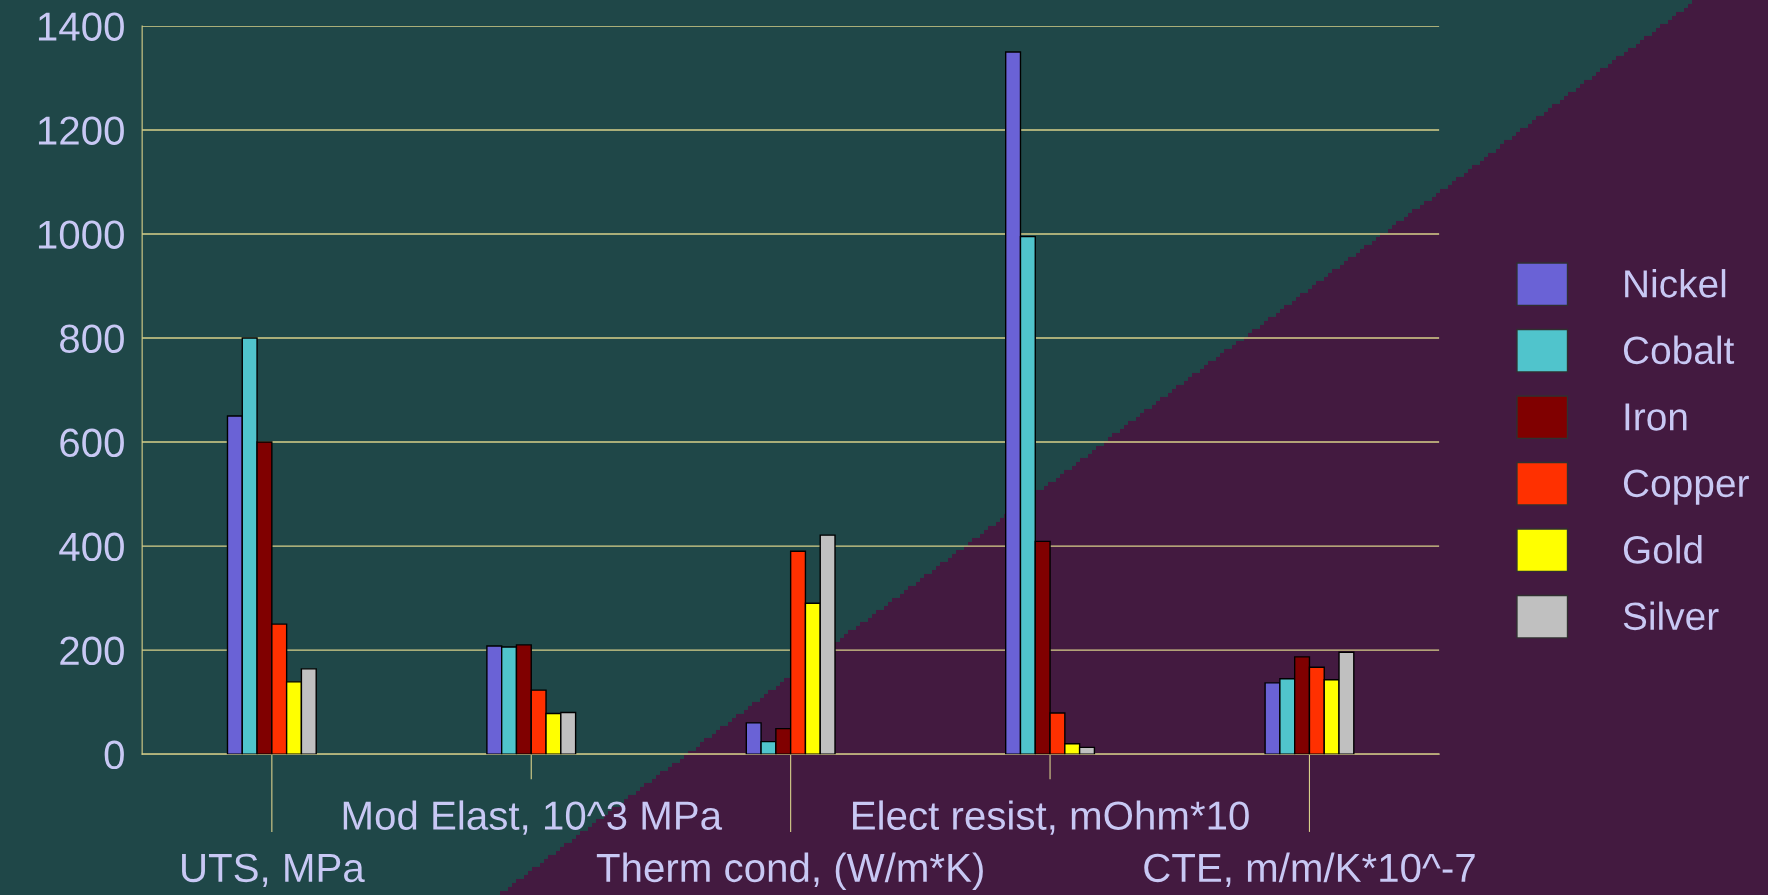 This screenshot has height=895, width=1768. I want to click on x-tick-label: Elect resist, mOhm*10, so click(1051, 817).